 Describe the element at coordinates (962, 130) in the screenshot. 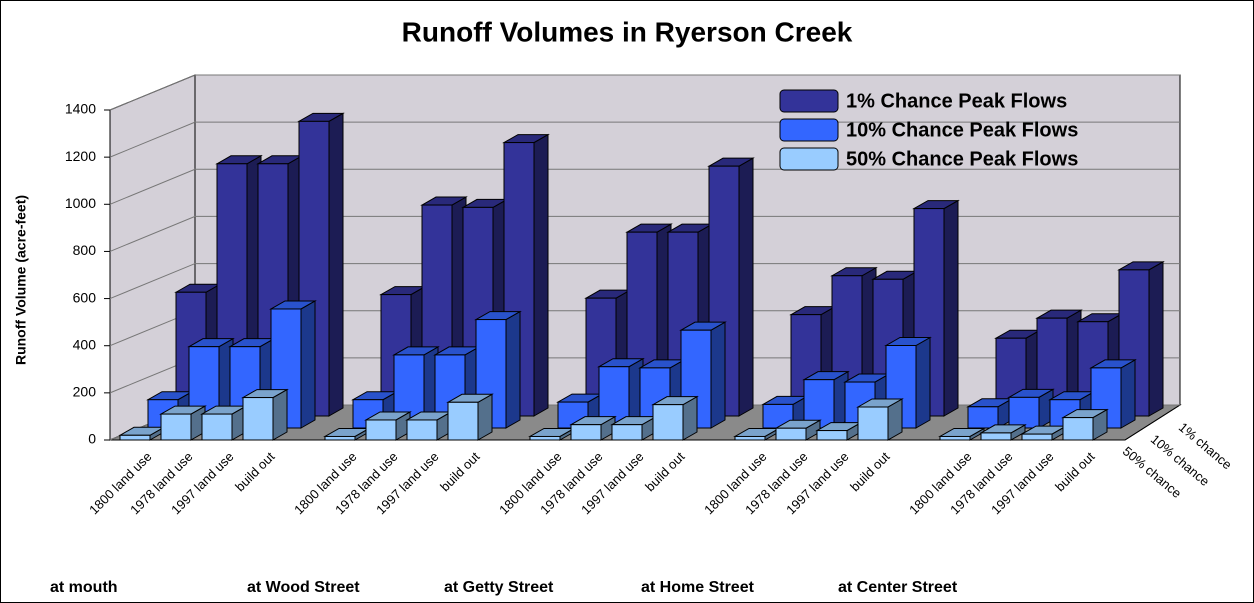

I see `legend-label: 10% Chance Peak Flows` at that location.